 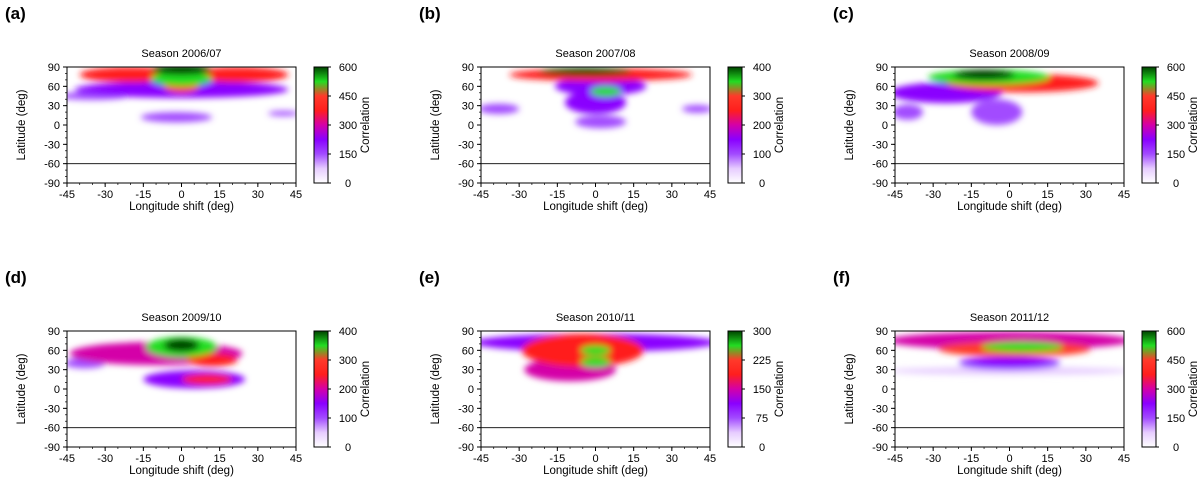 I want to click on colorbar-tick-label: 400, so click(x=762, y=68).